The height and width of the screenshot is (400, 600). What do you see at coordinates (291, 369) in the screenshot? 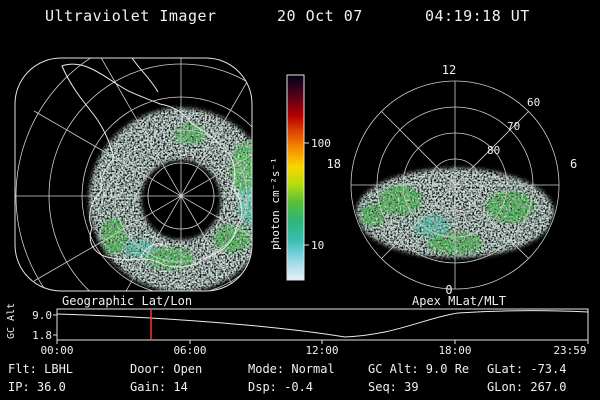
I see `status-mode: Mode: Normal` at bounding box center [291, 369].